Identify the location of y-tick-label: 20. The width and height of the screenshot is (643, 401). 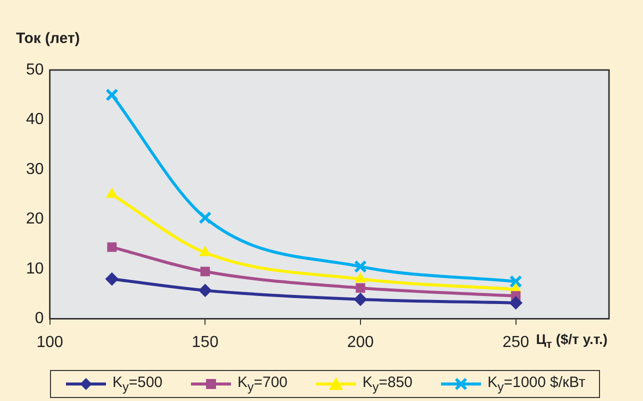
(35, 219).